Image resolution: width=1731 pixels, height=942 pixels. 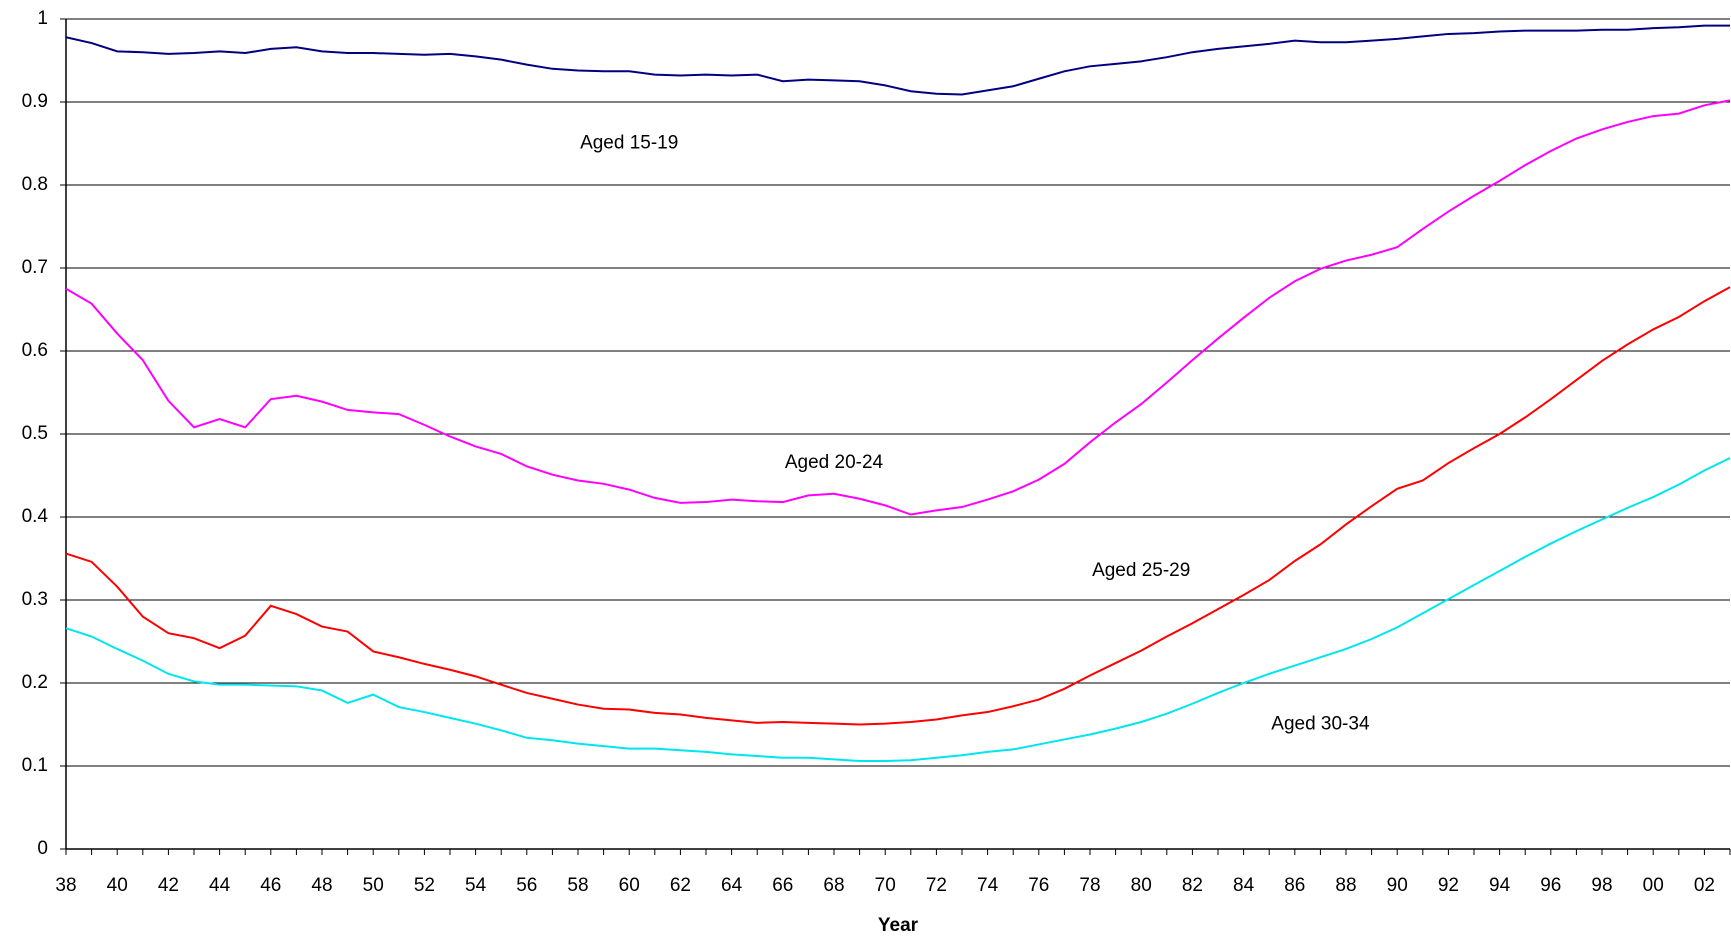 What do you see at coordinates (1294, 885) in the screenshot?
I see `x-tick-label: 86` at bounding box center [1294, 885].